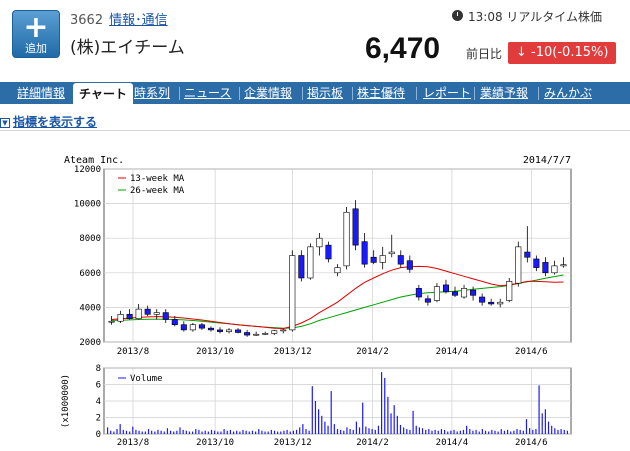 The width and height of the screenshot is (630, 451). I want to click on current-price: 6,470, so click(403, 48).